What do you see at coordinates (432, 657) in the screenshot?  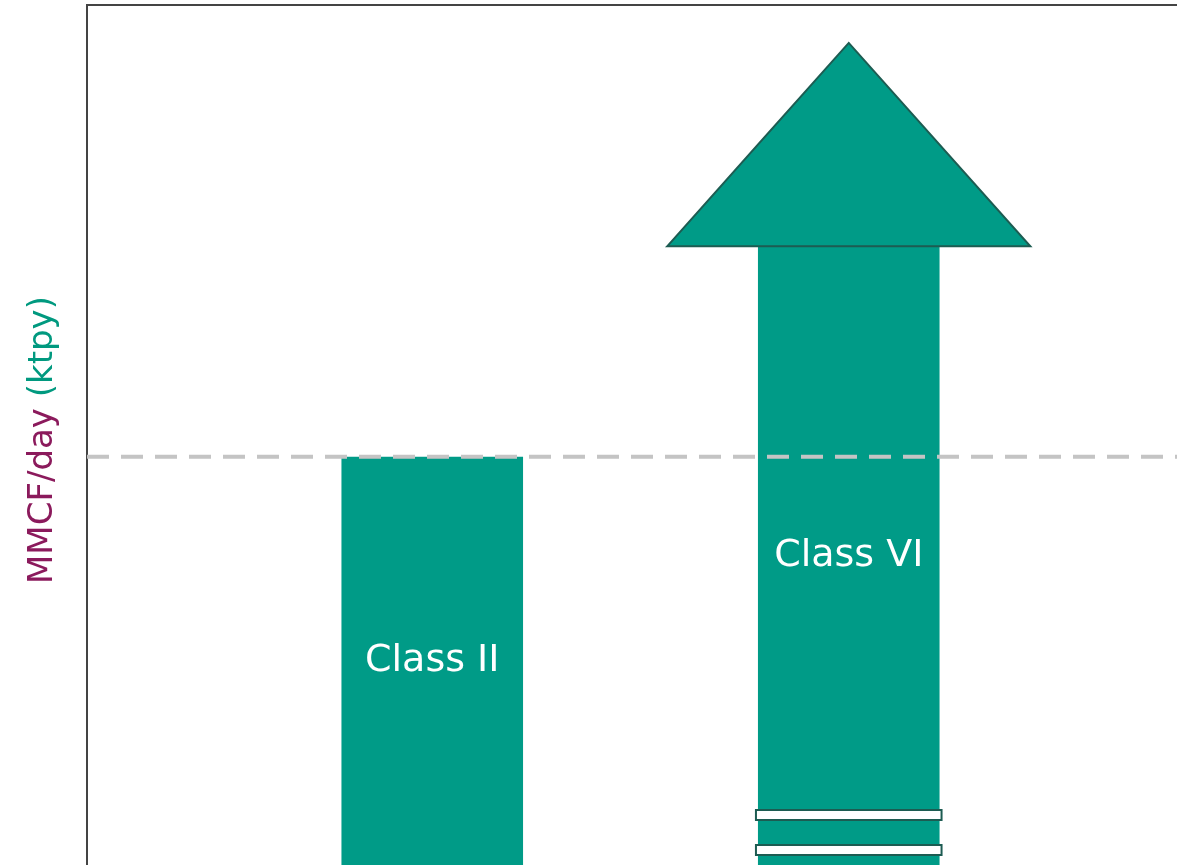 I see `x-tick-label: Class II` at bounding box center [432, 657].